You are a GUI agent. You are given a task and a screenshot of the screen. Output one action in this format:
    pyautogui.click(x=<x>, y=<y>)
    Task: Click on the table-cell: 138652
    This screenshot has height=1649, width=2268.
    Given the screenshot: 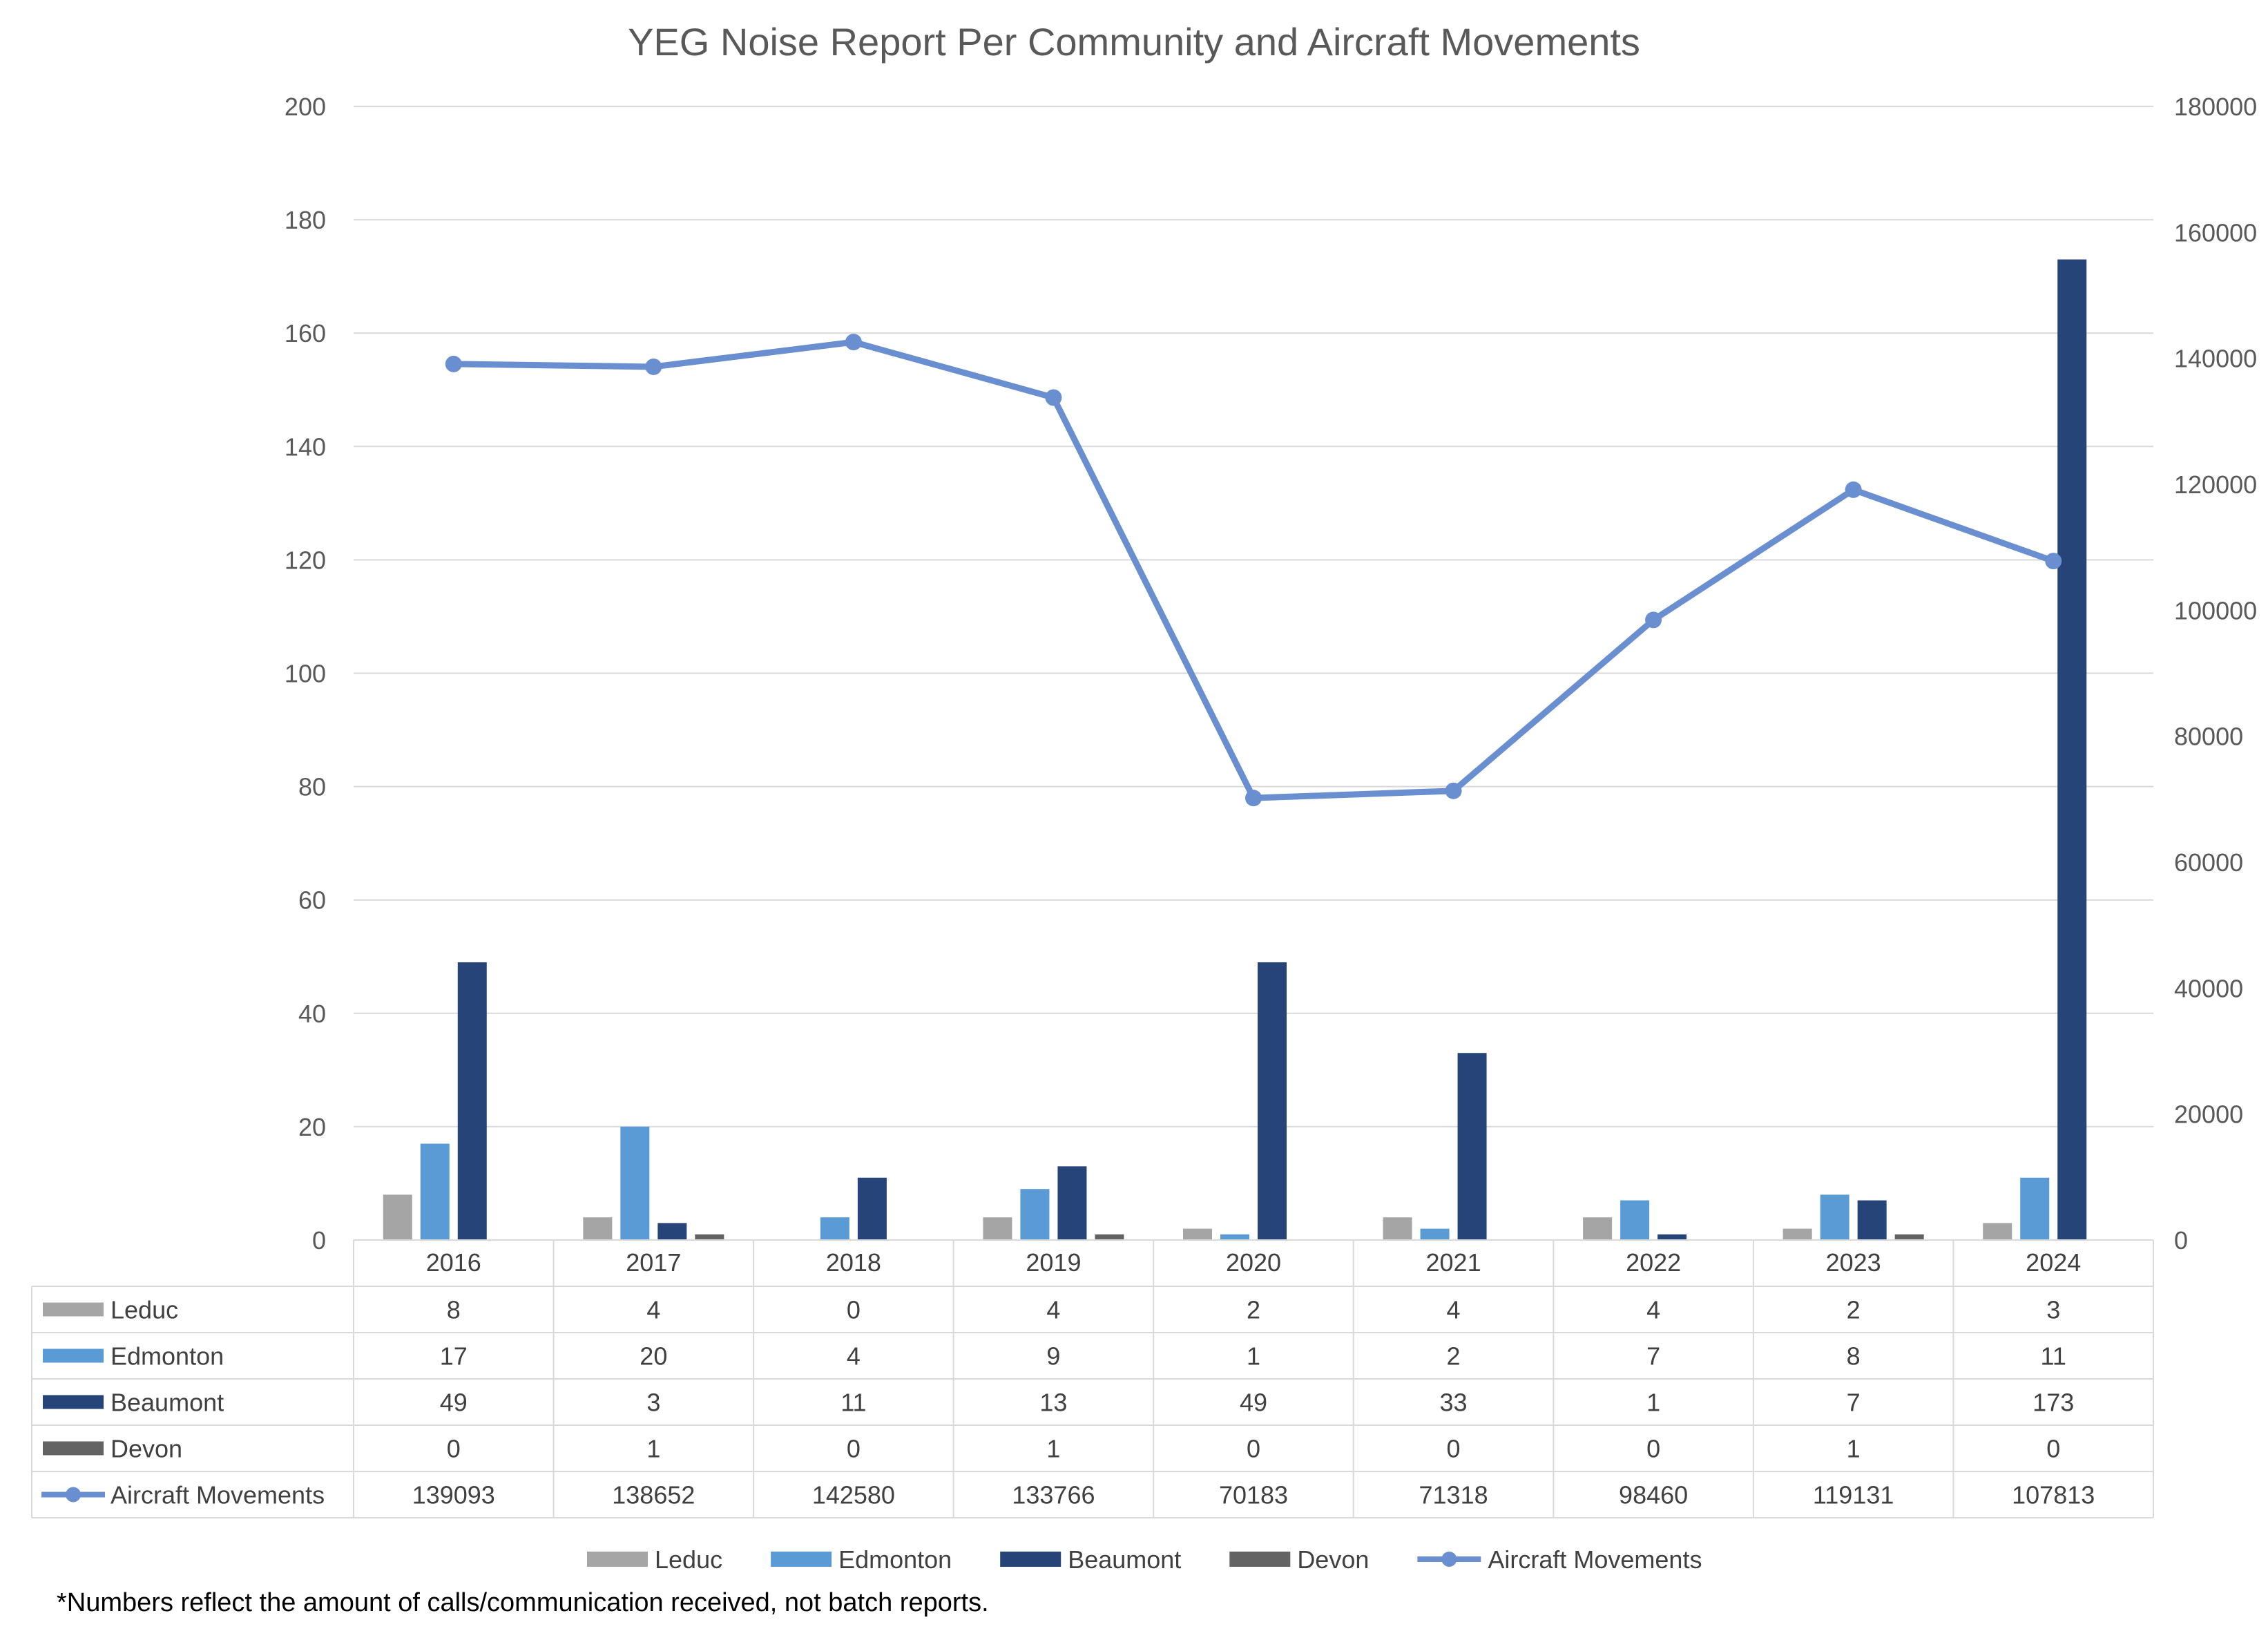 What is the action you would take?
    pyautogui.click(x=653, y=1495)
    